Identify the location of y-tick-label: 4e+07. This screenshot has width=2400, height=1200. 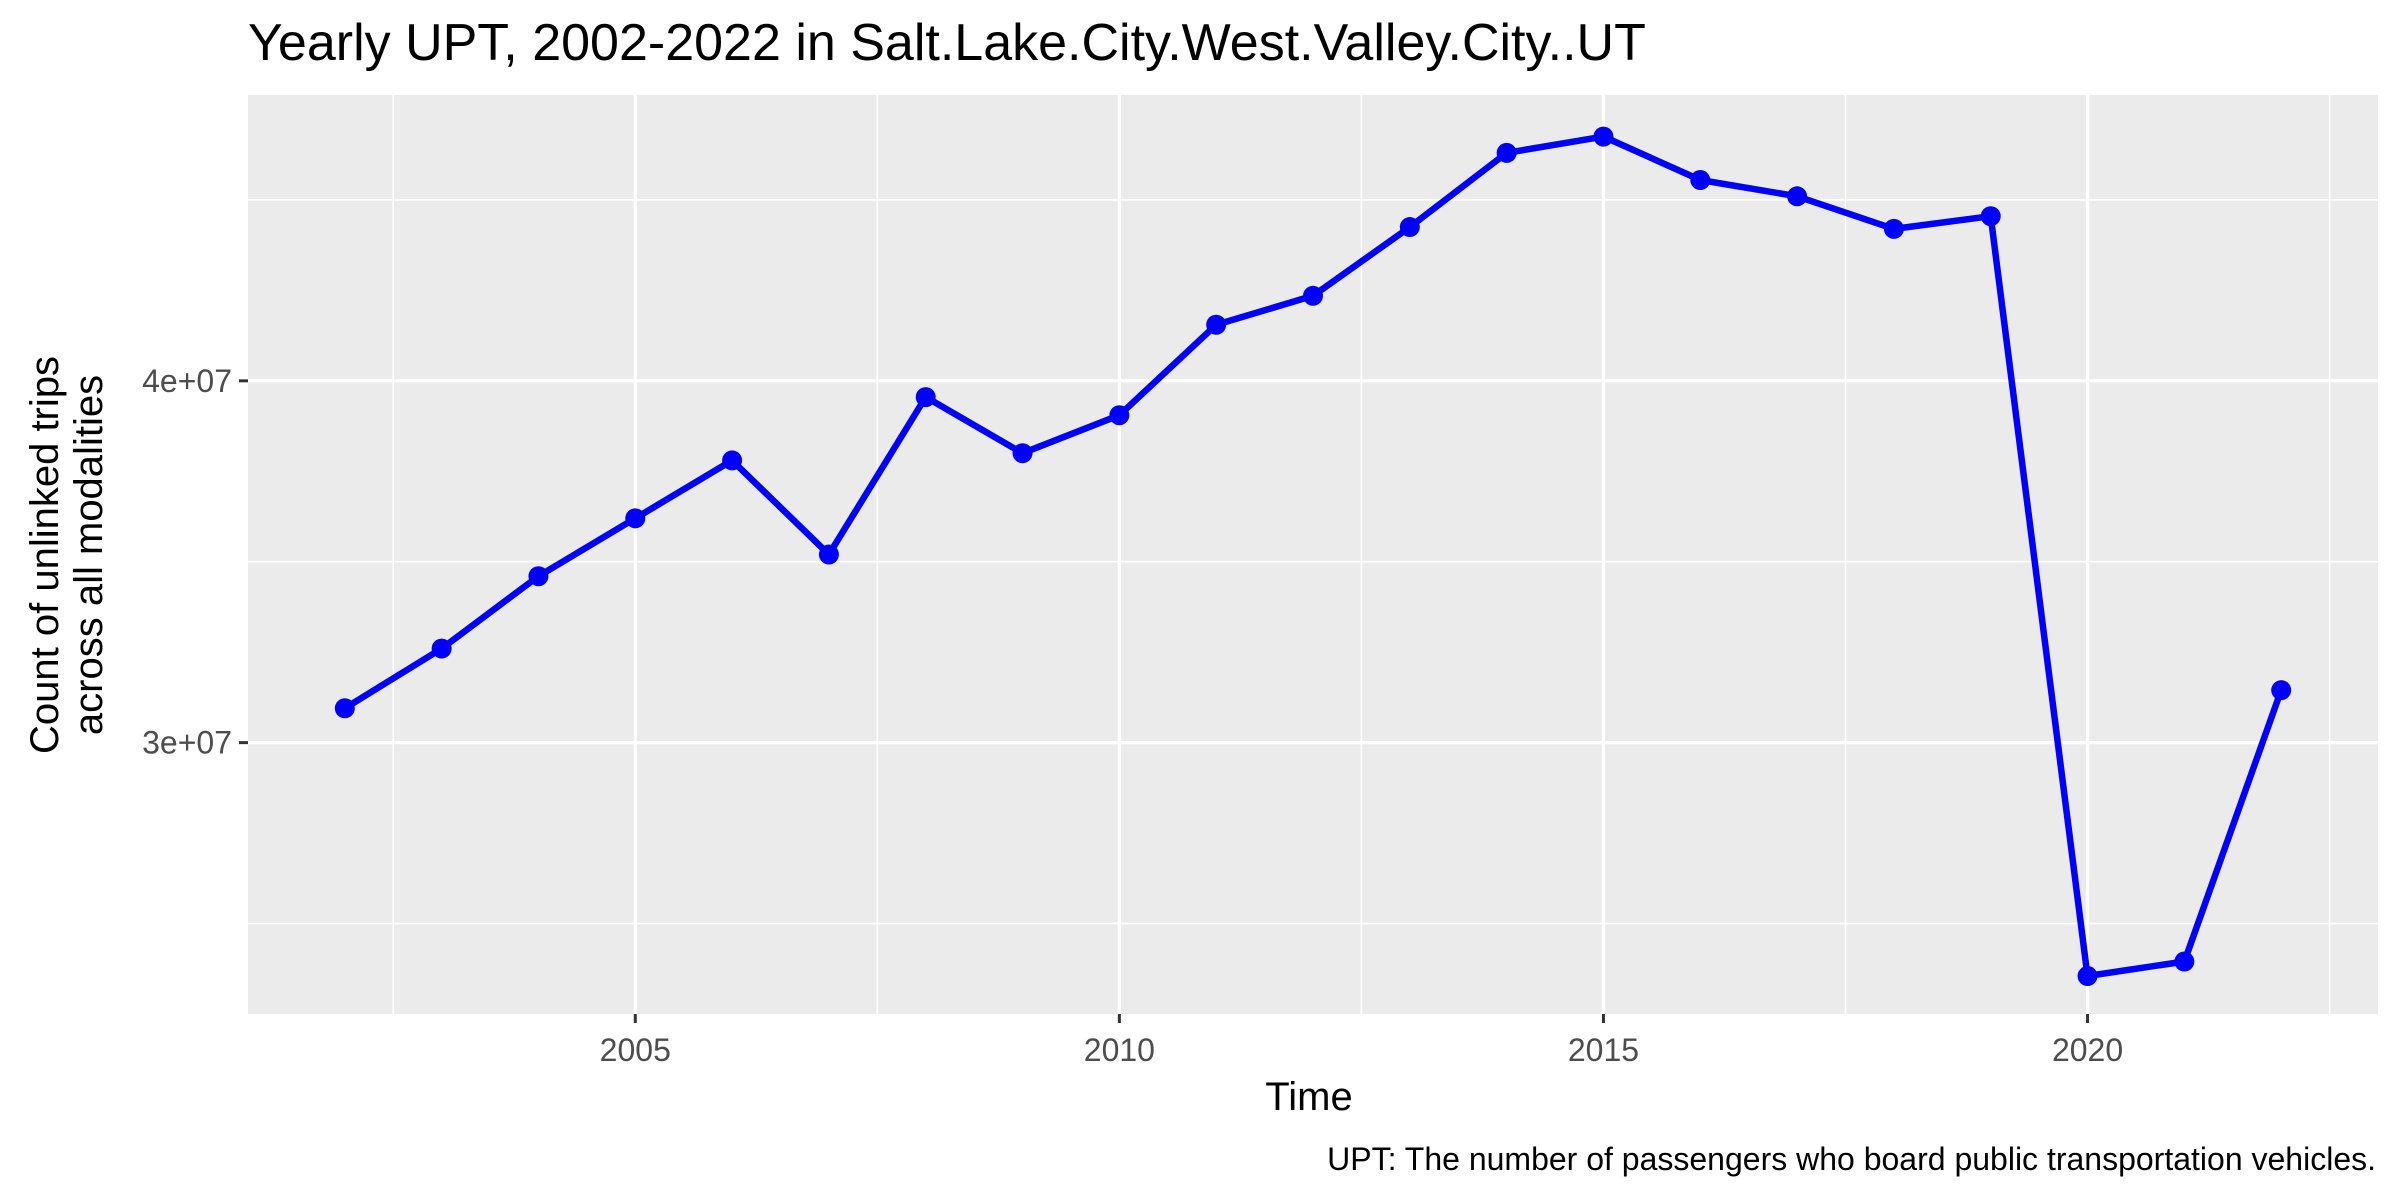
(187, 381).